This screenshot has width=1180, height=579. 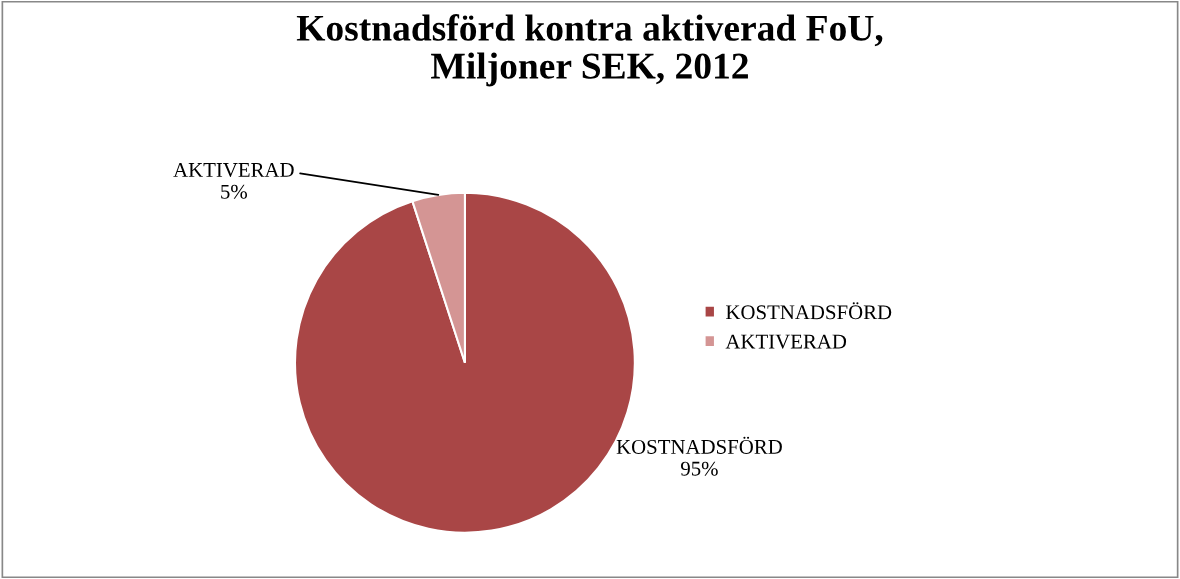 What do you see at coordinates (699, 445) in the screenshot?
I see `slice-label: KOSTNADSFÖRD` at bounding box center [699, 445].